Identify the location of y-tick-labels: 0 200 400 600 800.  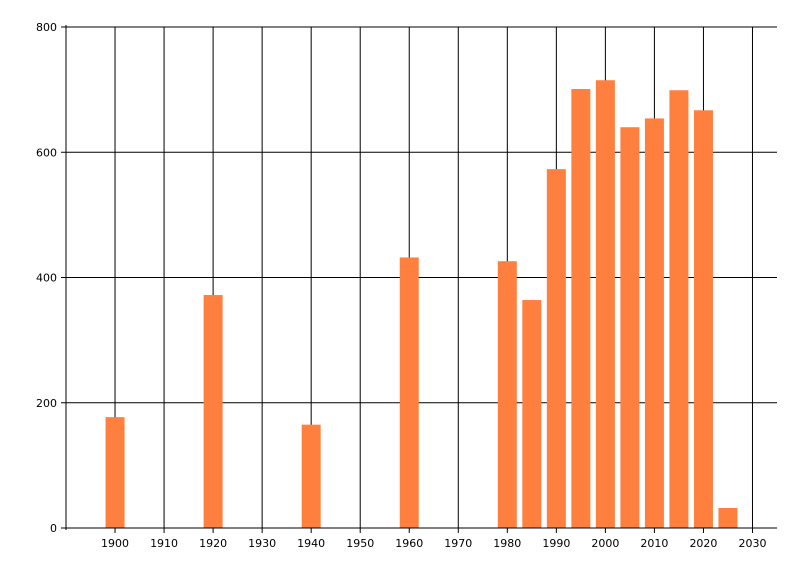
(46, 278).